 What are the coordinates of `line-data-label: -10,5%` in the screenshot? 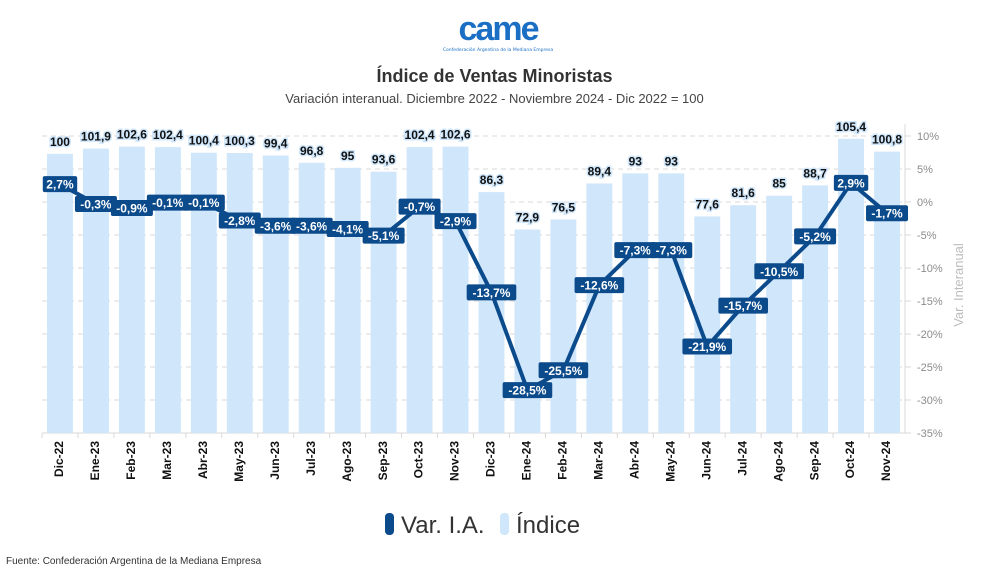 It's located at (779, 272).